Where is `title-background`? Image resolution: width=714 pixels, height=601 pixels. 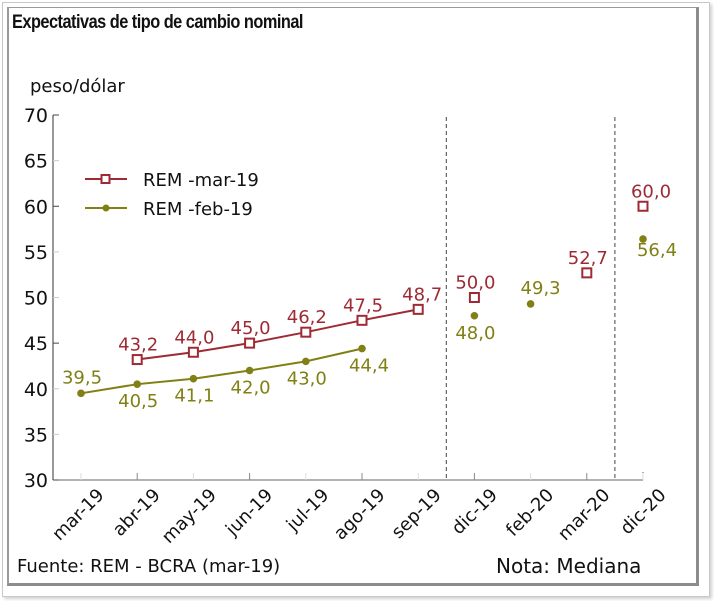 title-background is located at coordinates (181, 24).